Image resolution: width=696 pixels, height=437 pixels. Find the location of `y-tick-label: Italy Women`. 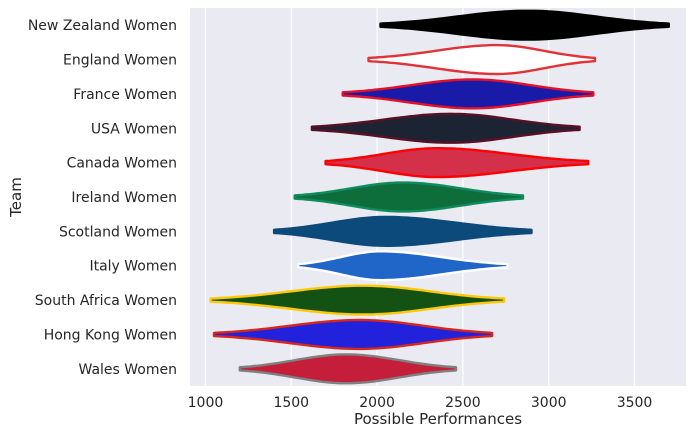

y-tick-label: Italy Women is located at coordinates (133, 267).